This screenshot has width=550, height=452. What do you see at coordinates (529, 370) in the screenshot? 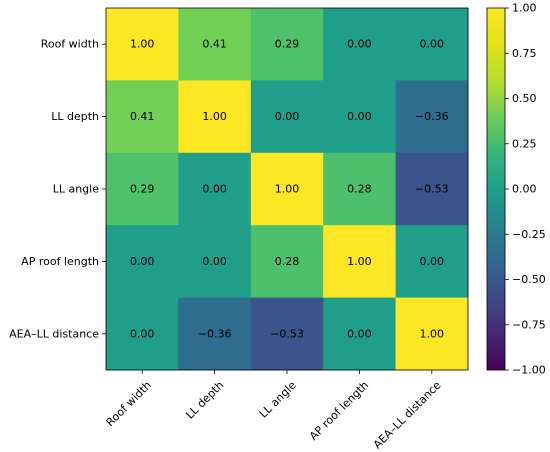
I see `colorbar-tick-label: −1.00` at bounding box center [529, 370].